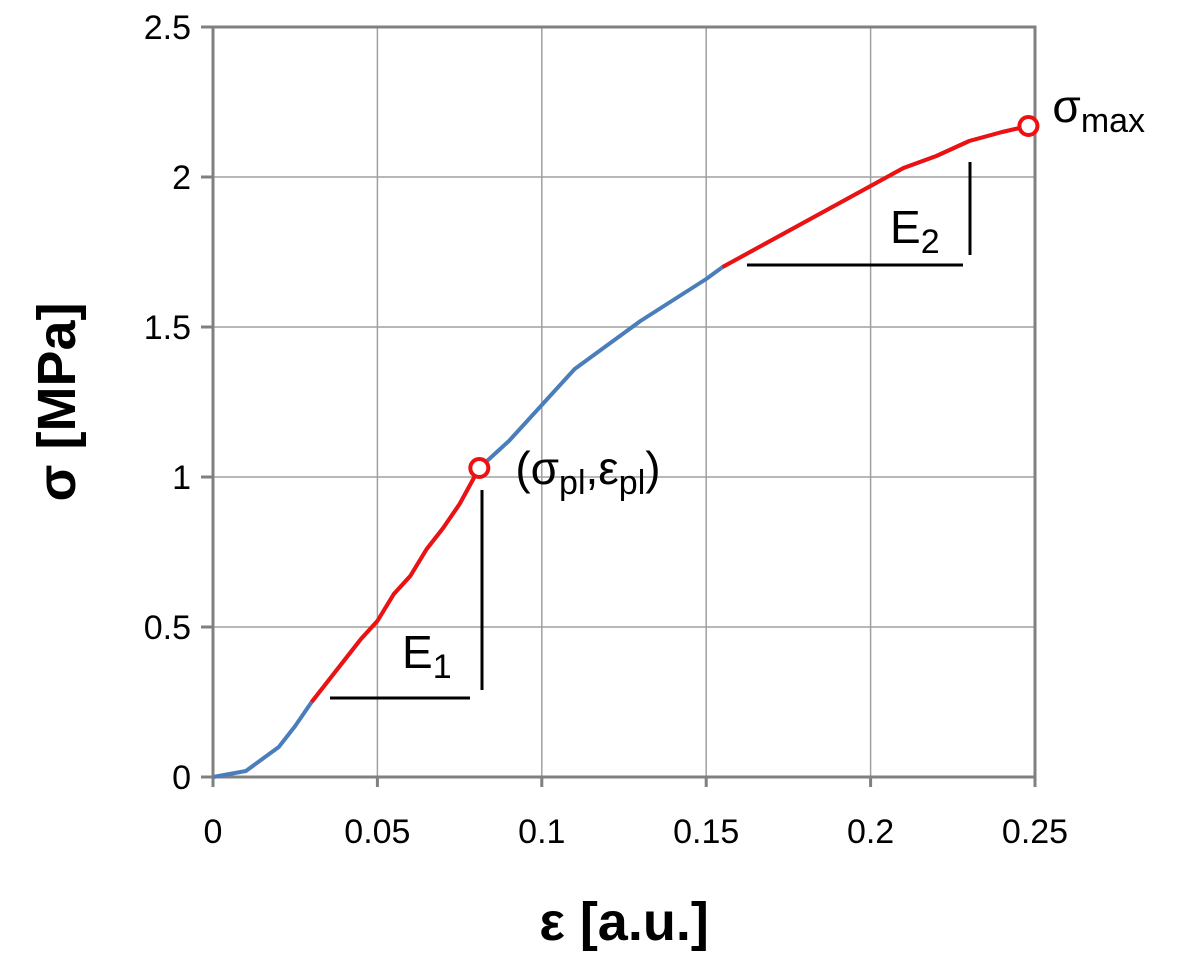  What do you see at coordinates (652, 468) in the screenshot?
I see `label-part: )` at bounding box center [652, 468].